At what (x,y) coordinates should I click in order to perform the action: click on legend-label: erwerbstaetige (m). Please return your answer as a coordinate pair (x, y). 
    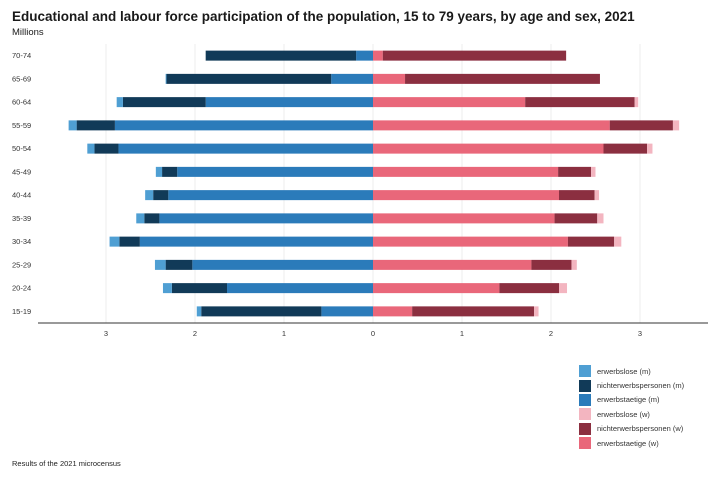
    Looking at the image, I should click on (628, 400).